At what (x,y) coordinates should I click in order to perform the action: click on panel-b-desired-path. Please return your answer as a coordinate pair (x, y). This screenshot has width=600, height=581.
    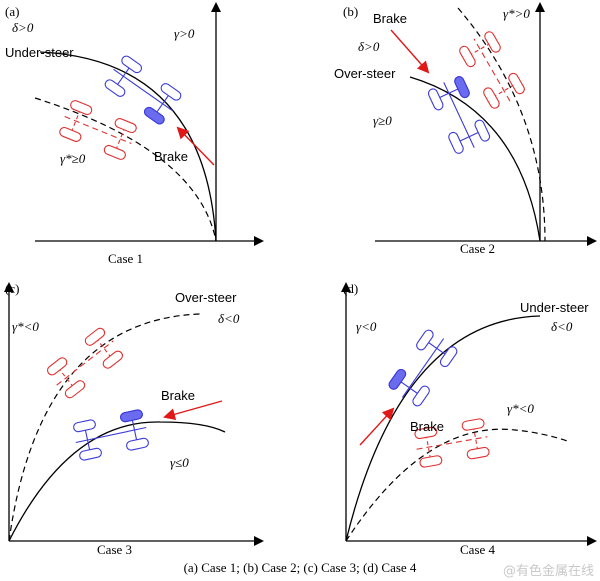
    Looking at the image, I should click on (501, 124).